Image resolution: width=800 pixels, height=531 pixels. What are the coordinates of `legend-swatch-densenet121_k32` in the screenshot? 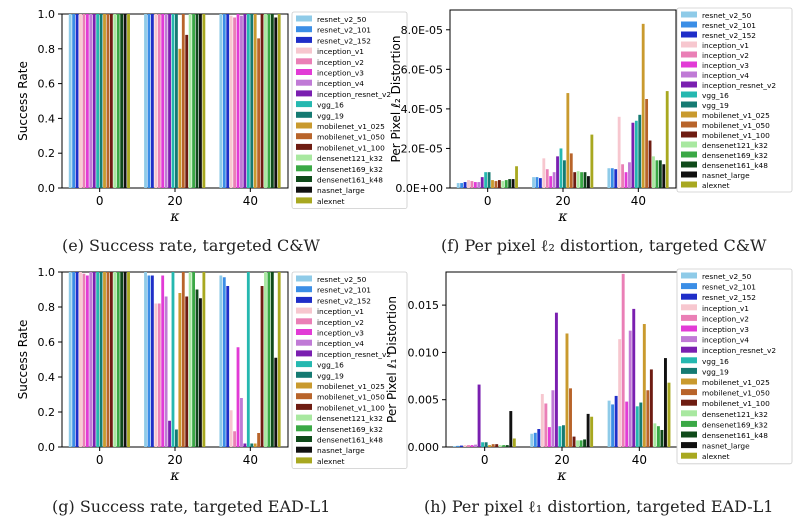 It's located at (304, 157).